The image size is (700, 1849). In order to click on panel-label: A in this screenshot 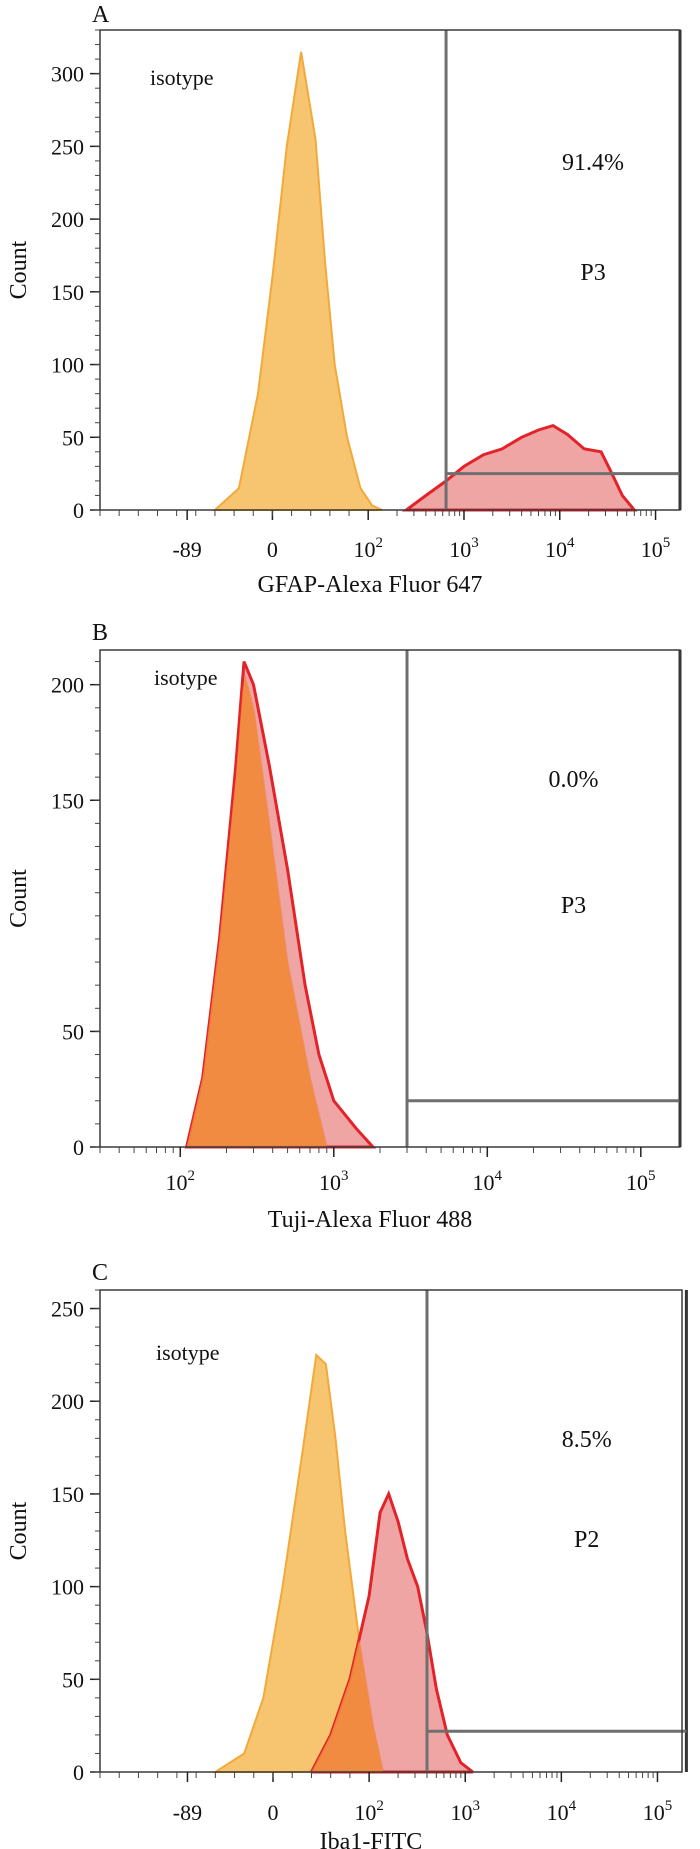, I will do `click(101, 15)`.